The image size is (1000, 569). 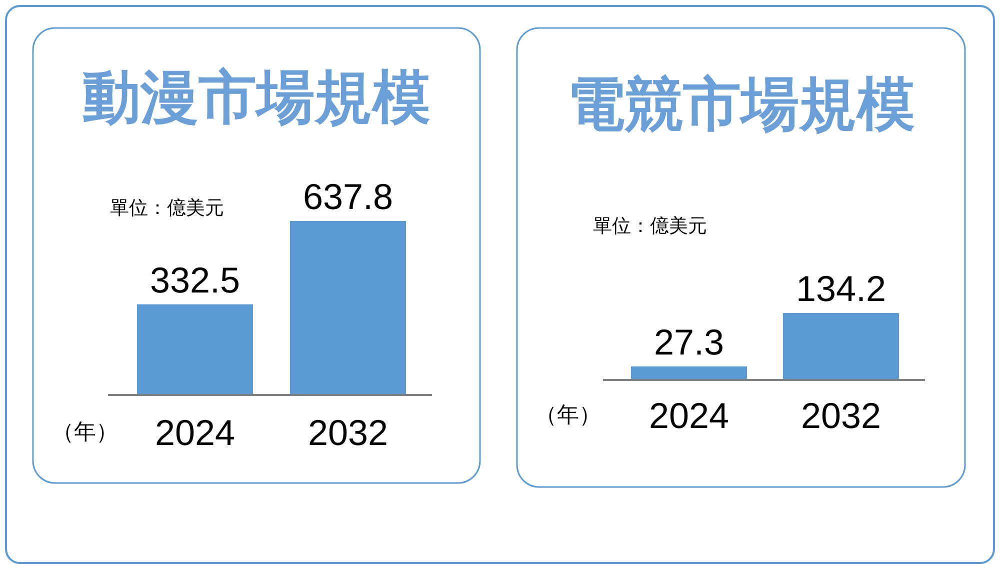 What do you see at coordinates (689, 341) in the screenshot?
I see `data-label: 27.3` at bounding box center [689, 341].